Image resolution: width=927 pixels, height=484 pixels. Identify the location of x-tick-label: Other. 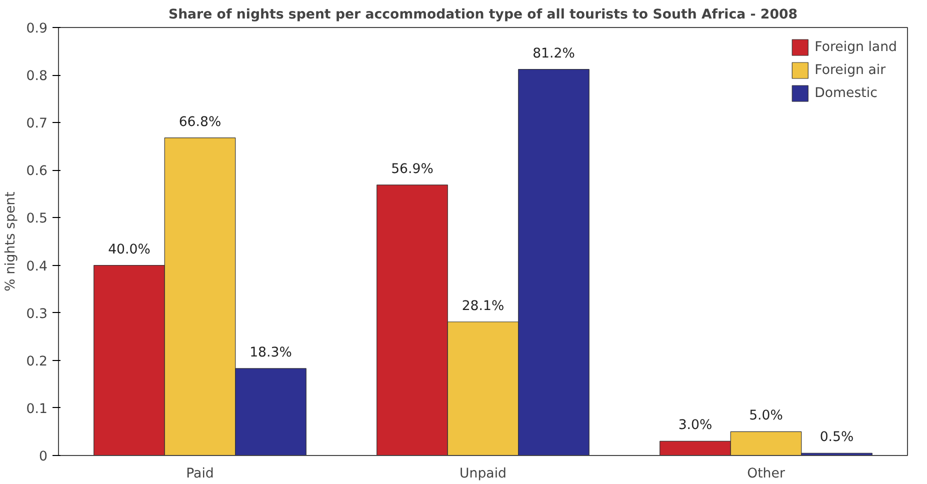
(766, 474).